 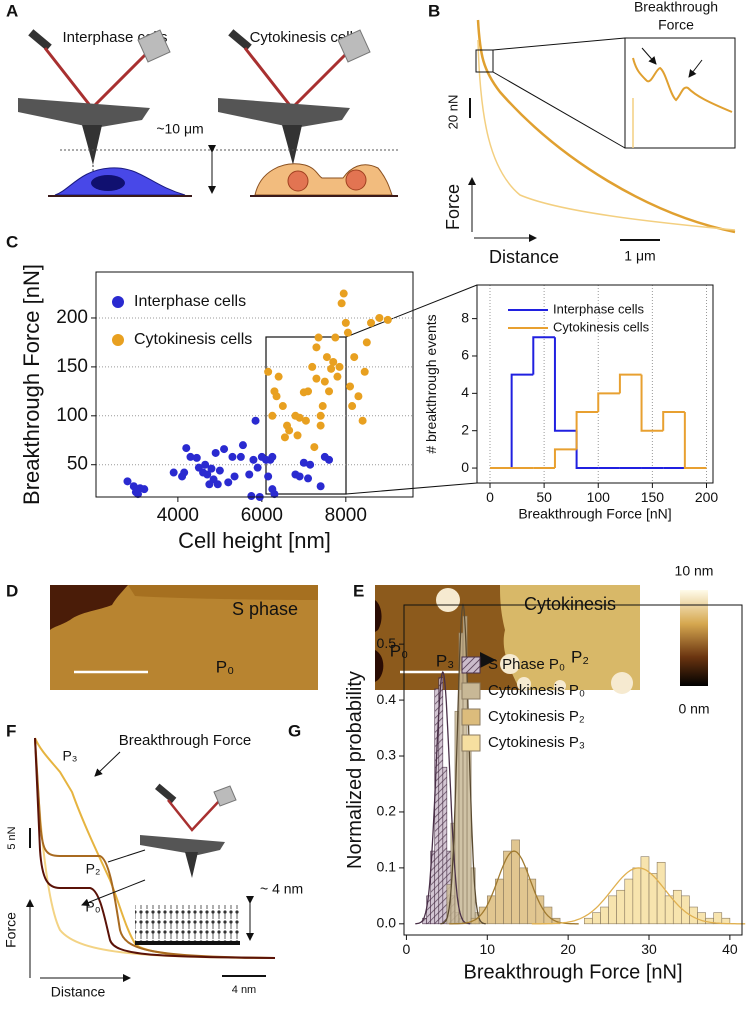 What do you see at coordinates (487, 949) in the screenshot?
I see `x-tick-label: 10` at bounding box center [487, 949].